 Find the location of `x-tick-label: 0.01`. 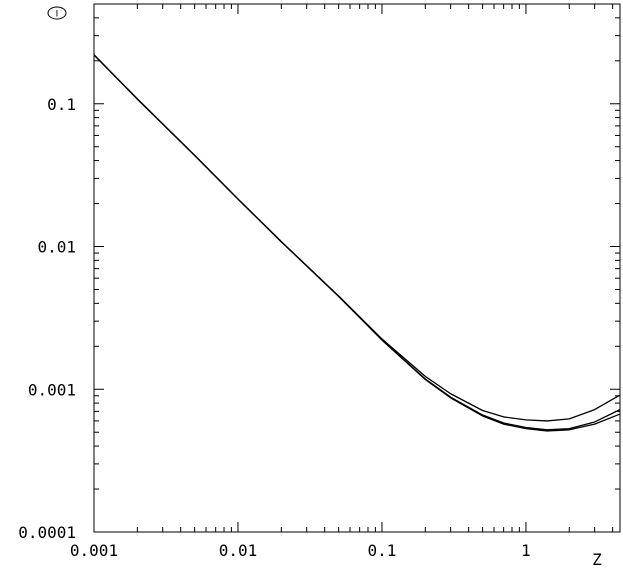

x-tick-label: 0.01 is located at coordinates (238, 550).